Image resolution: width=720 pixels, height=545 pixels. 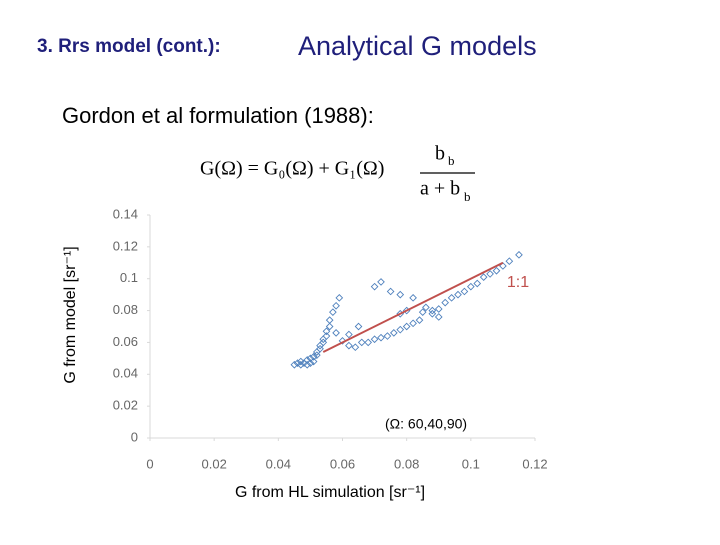 I want to click on y-tick-label: 0.04, so click(x=125, y=373).